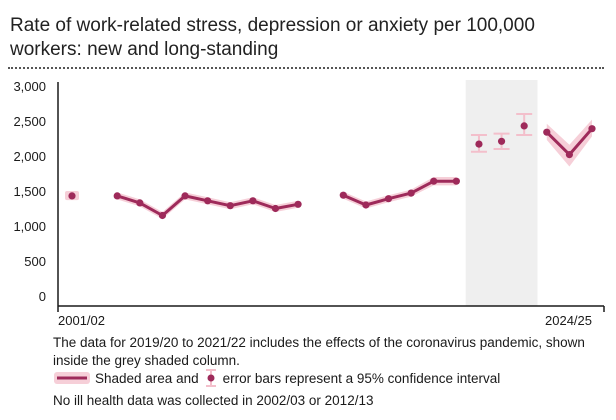  What do you see at coordinates (72, 378) in the screenshot?
I see `legend-band-swatch` at bounding box center [72, 378].